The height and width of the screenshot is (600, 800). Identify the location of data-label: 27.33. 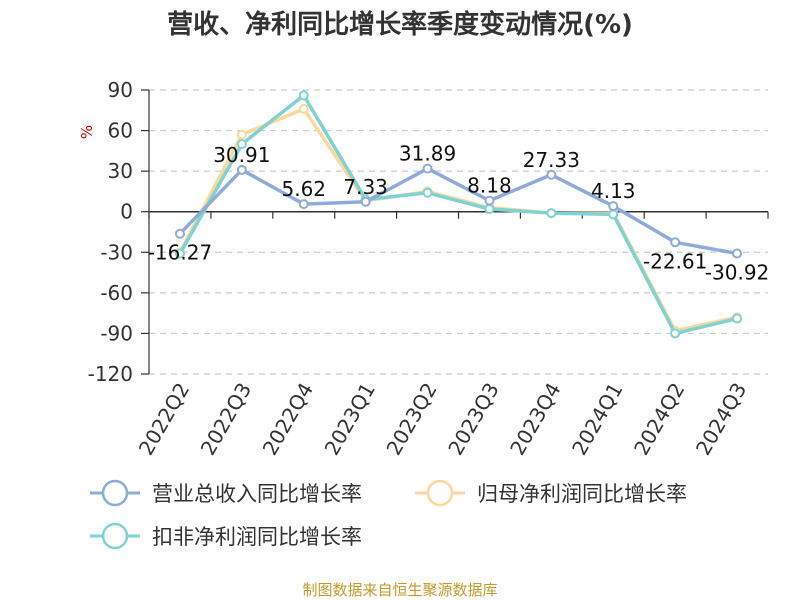
(551, 160).